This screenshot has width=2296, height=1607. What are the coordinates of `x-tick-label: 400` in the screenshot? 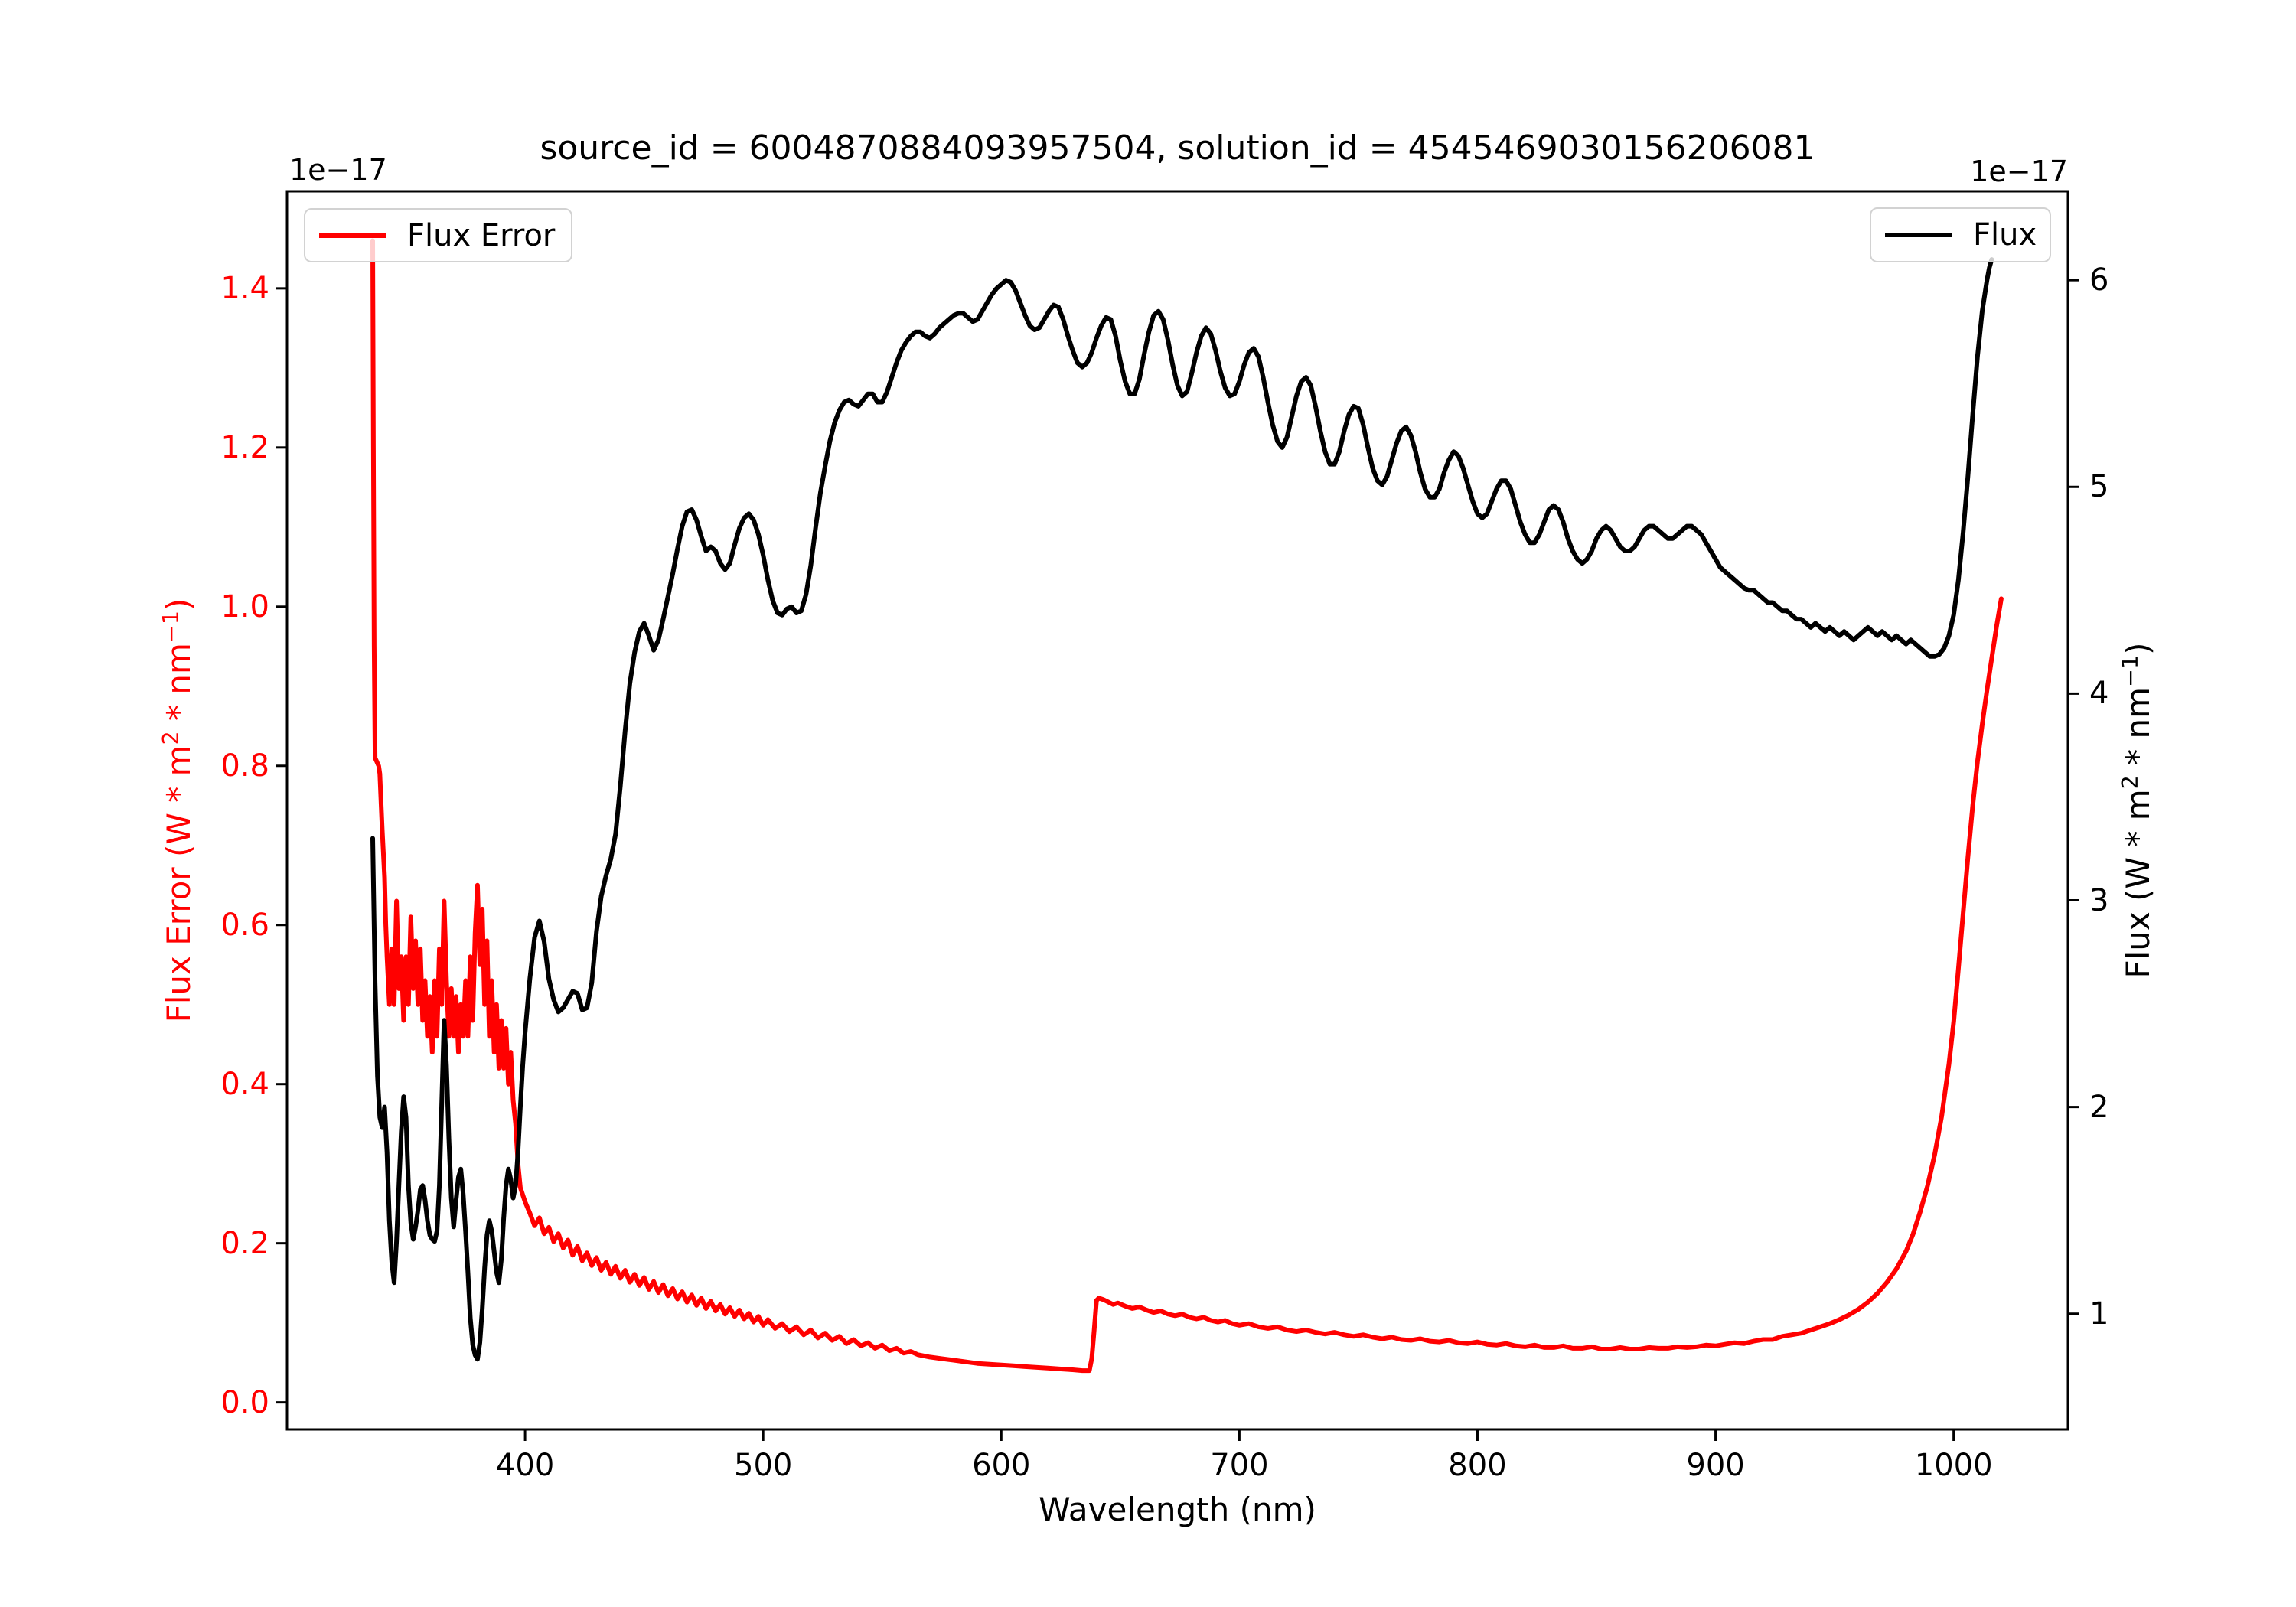 It's located at (525, 1465).